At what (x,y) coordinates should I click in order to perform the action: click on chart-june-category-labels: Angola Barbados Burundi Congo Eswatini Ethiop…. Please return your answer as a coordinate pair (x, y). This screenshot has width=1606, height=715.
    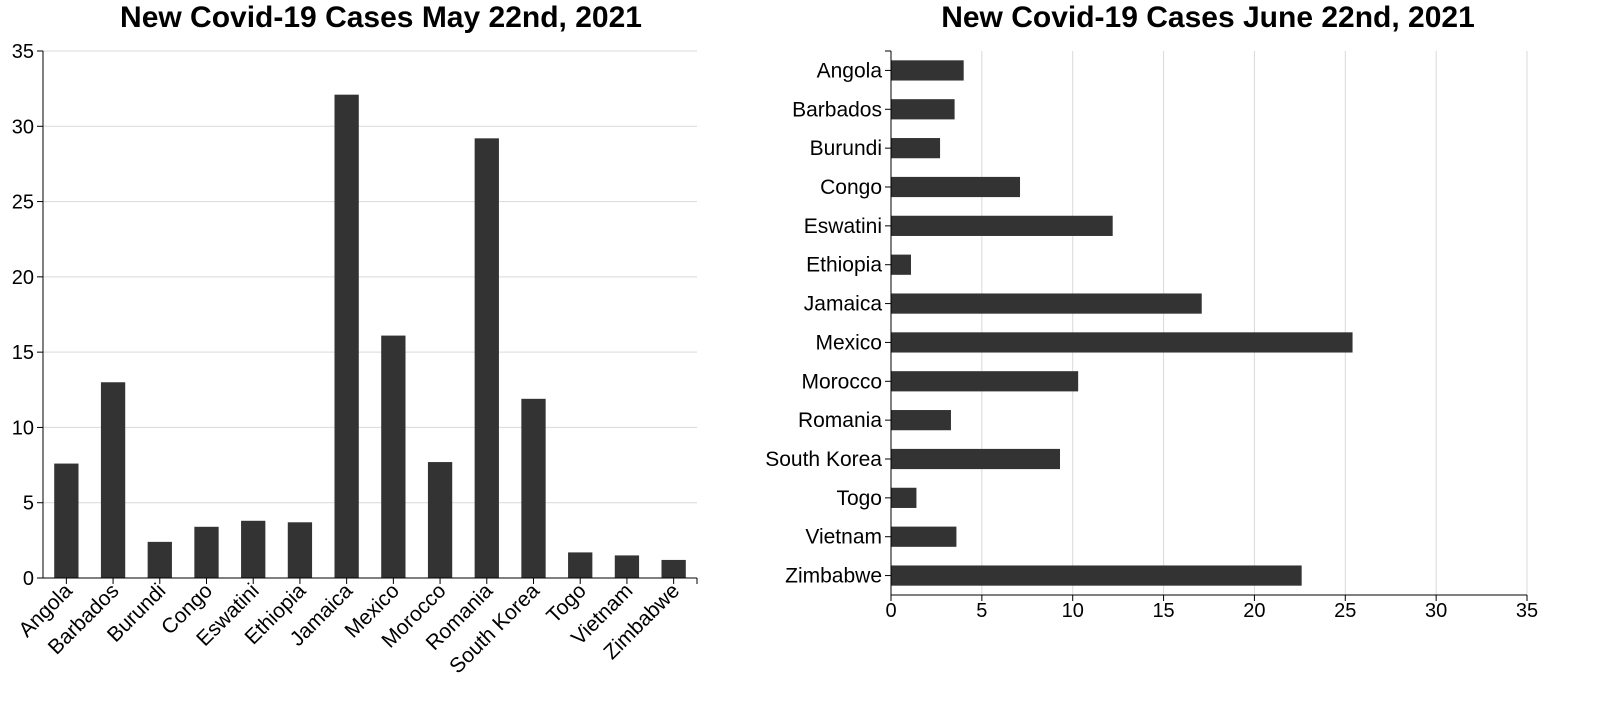
    Looking at the image, I should click on (823, 323).